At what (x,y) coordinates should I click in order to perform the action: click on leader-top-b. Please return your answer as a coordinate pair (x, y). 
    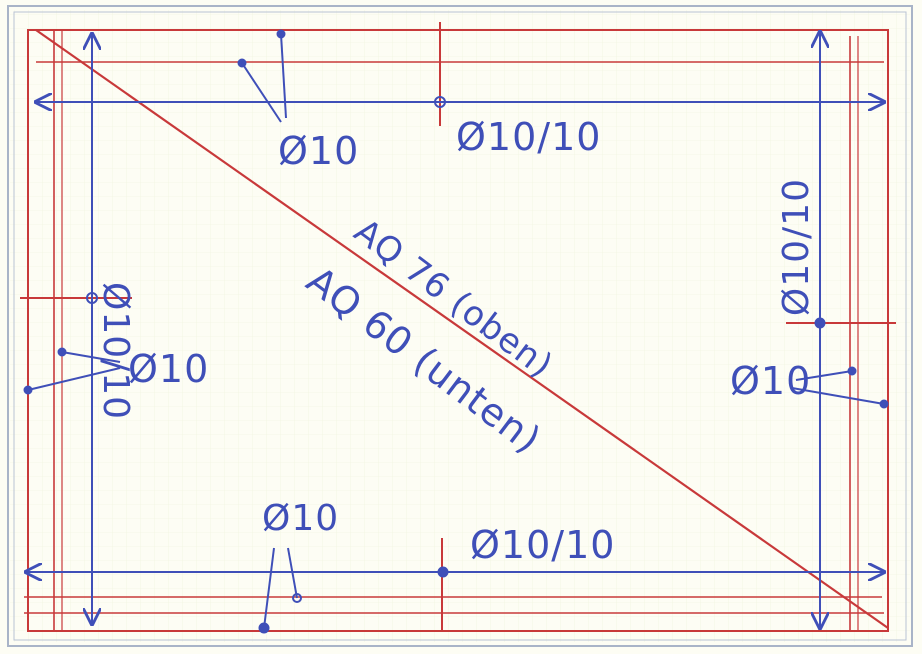
    Looking at the image, I should click on (261, 92).